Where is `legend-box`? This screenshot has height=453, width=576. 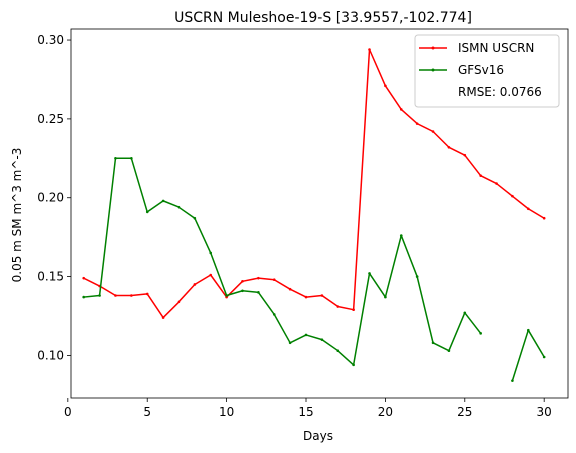
legend-box is located at coordinates (487, 71).